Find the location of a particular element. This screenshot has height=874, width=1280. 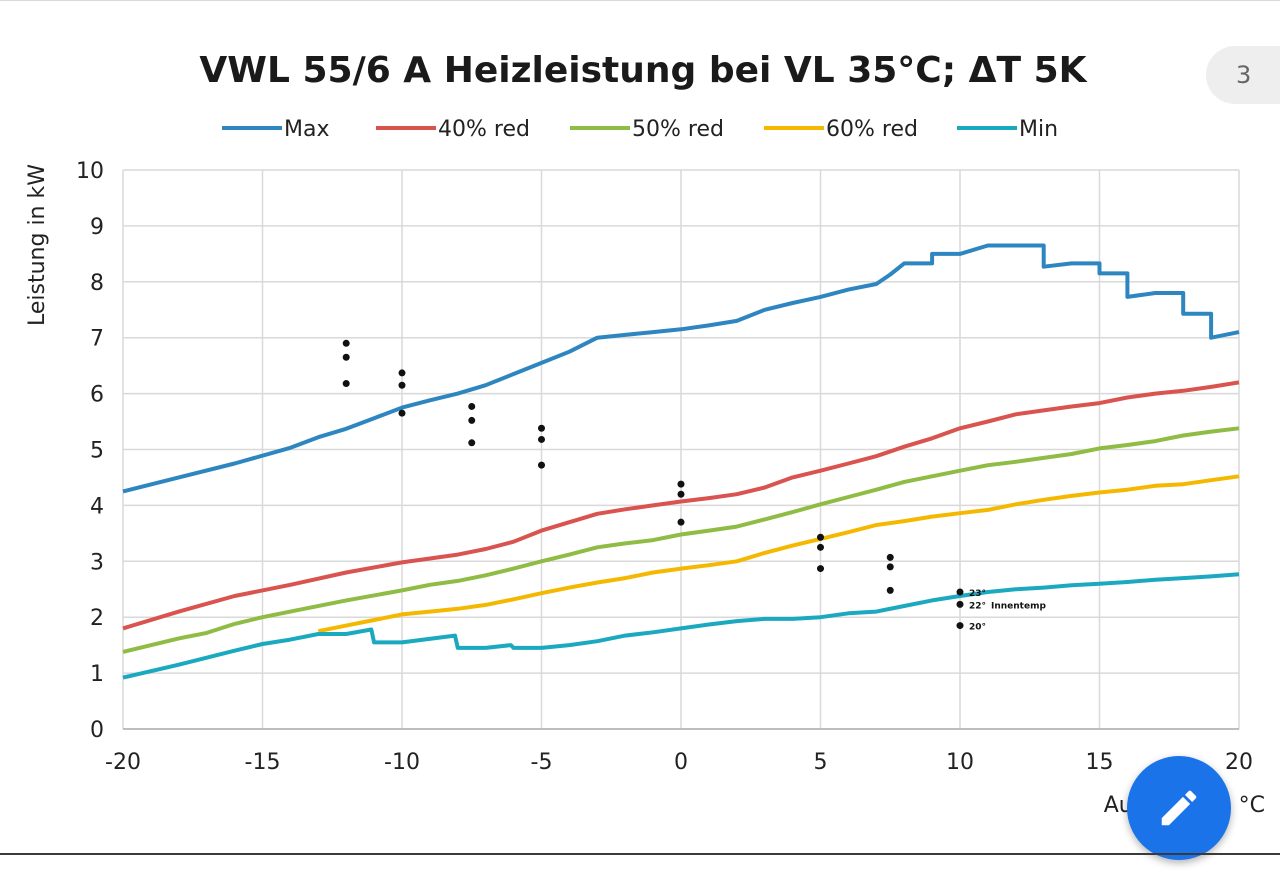

annotation-label: Innentemp is located at coordinates (1018, 606).